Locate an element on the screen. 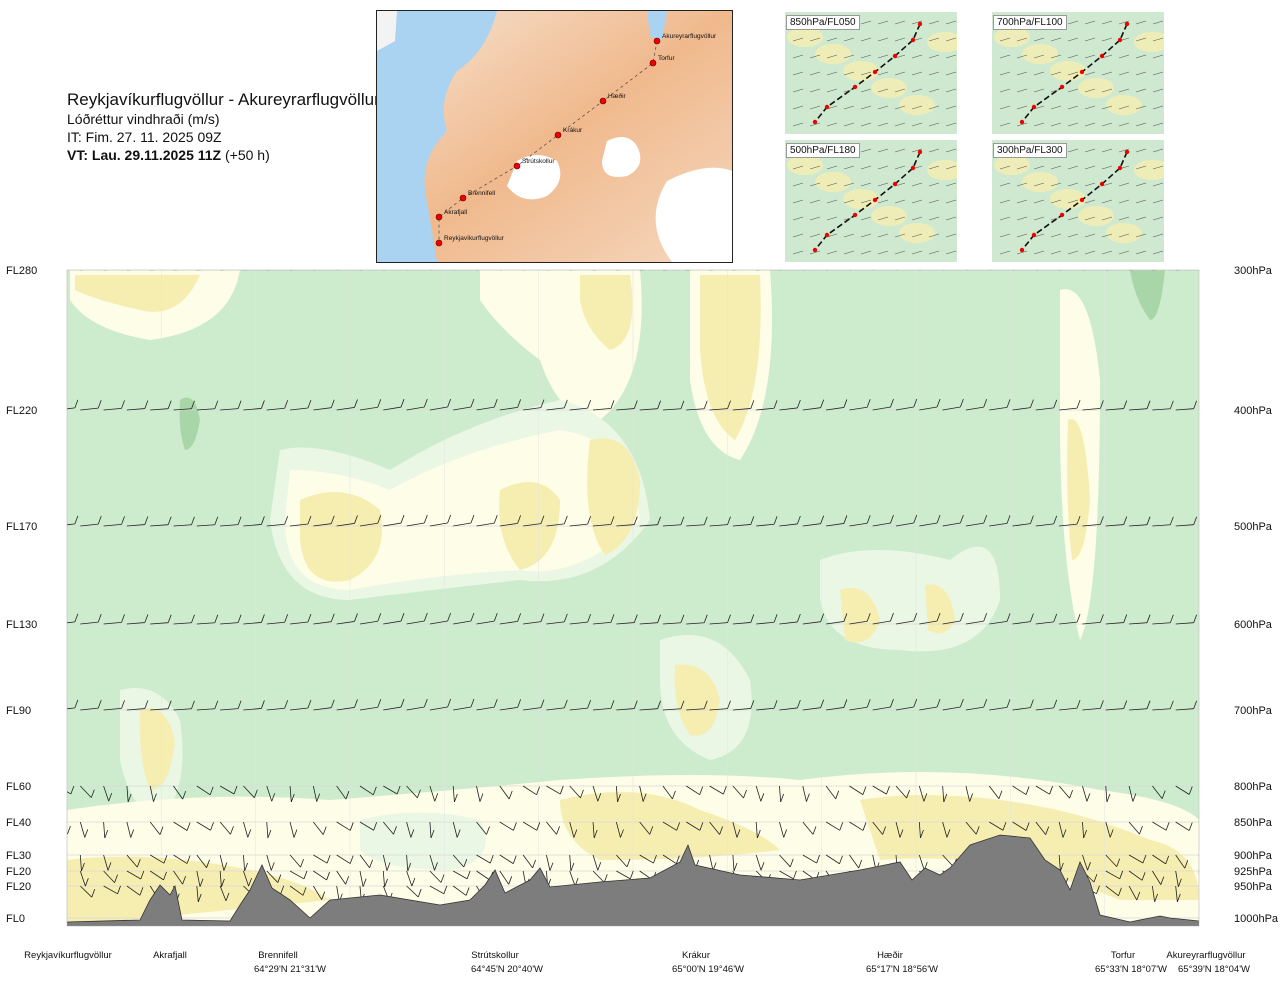  level-map-500-svg is located at coordinates (872, 201).